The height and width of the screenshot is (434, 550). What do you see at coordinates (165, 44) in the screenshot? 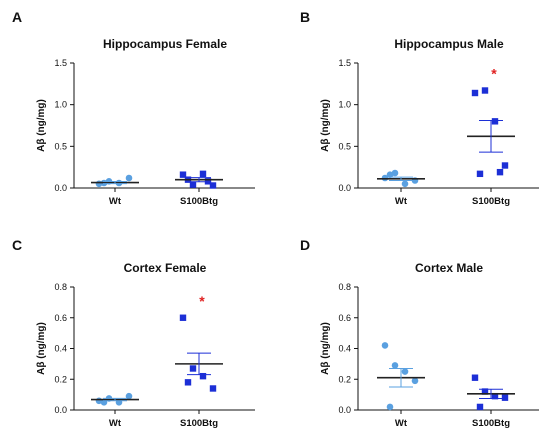
I see `chart-title: Hippocampus Female` at bounding box center [165, 44].